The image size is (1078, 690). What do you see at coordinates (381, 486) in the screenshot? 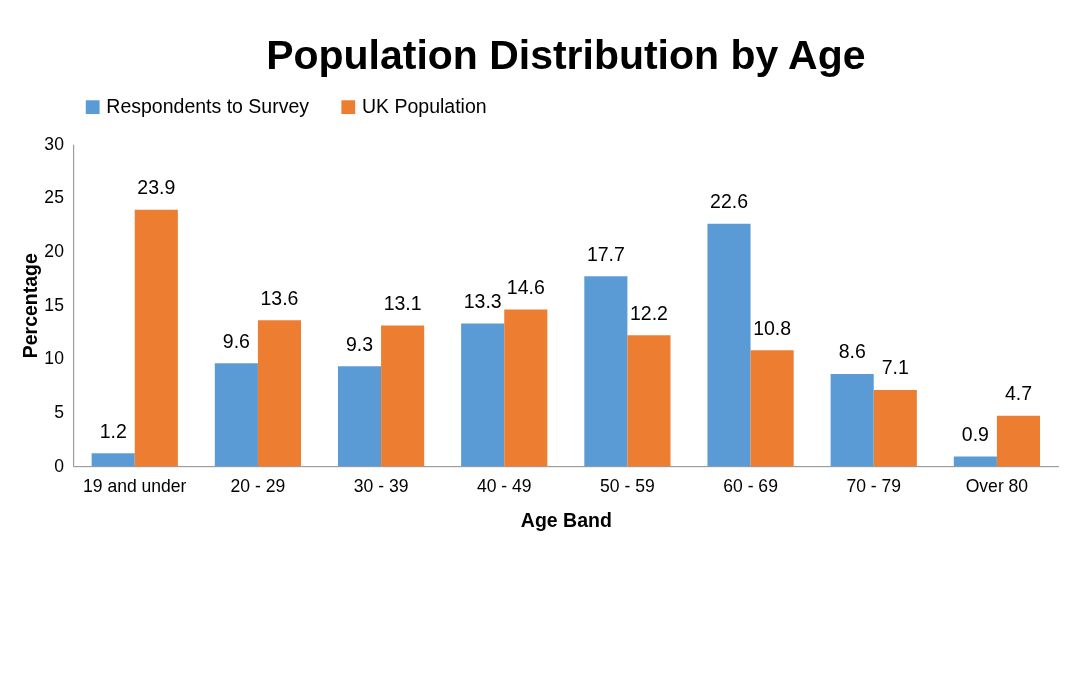
I see `x-tick-label: 30 - 39` at bounding box center [381, 486].